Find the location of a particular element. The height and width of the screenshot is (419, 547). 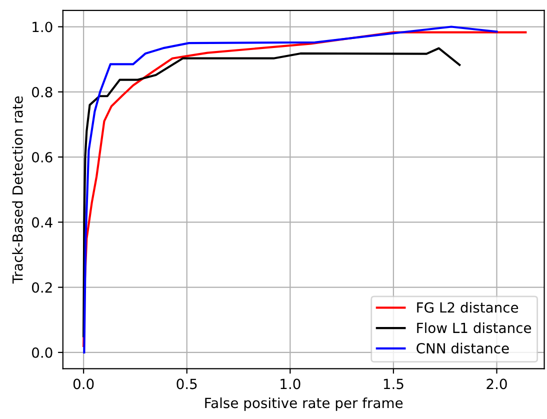

x-tick-label: 1.0 is located at coordinates (290, 384).